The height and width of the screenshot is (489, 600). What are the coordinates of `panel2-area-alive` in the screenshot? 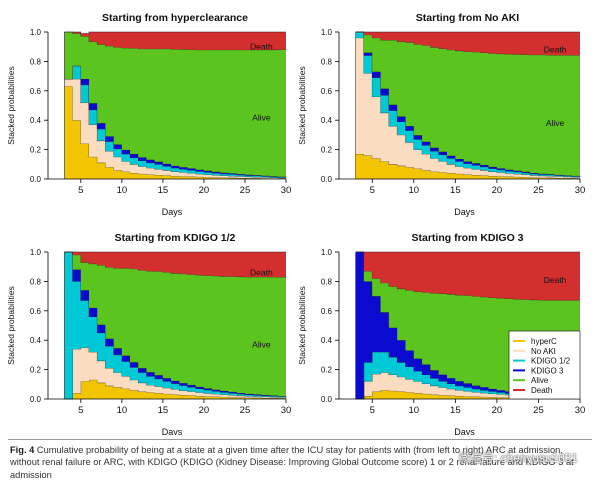 It's located at (467, 104).